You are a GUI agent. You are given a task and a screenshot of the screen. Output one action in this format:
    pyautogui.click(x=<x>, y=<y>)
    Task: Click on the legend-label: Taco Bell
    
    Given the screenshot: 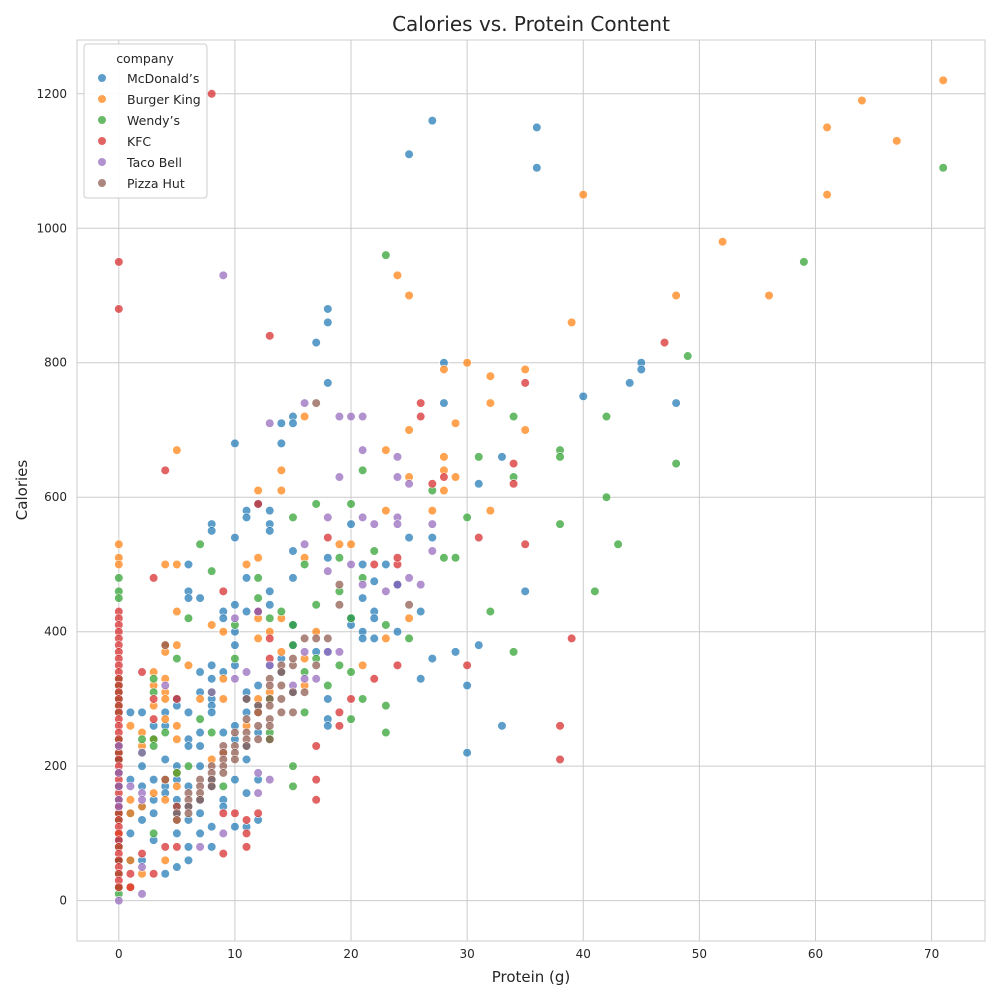 What is the action you would take?
    pyautogui.click(x=154, y=162)
    